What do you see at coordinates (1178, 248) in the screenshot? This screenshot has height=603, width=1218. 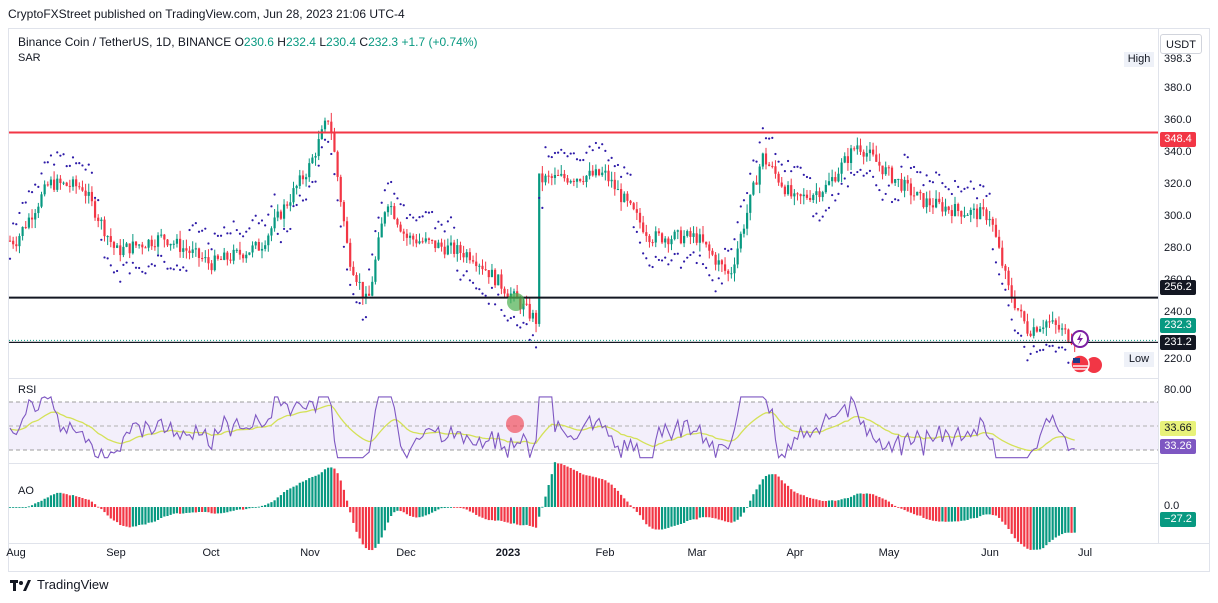 I see `price-tick: 280.0` at bounding box center [1178, 248].